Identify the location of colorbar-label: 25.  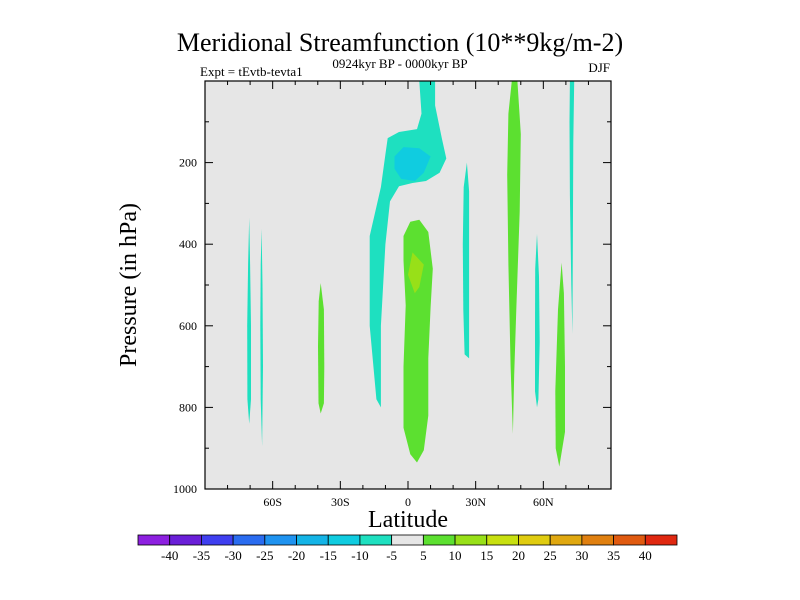
(550, 555).